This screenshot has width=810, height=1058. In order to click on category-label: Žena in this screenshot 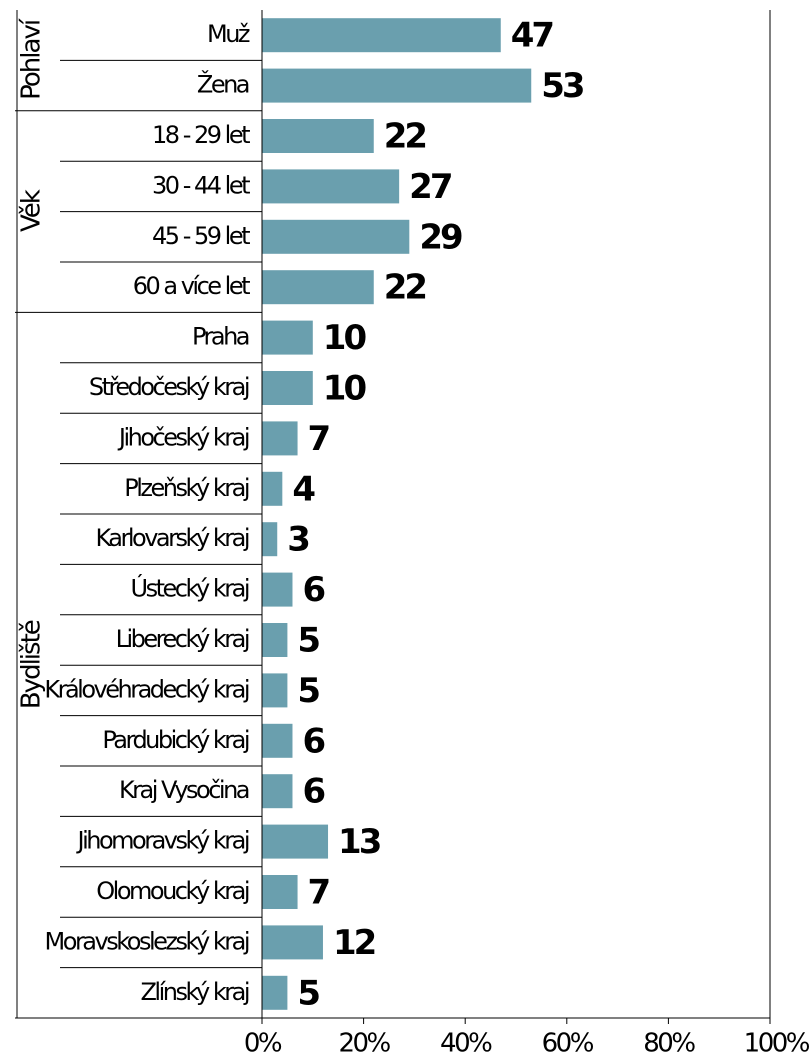, I will do `click(223, 84)`.